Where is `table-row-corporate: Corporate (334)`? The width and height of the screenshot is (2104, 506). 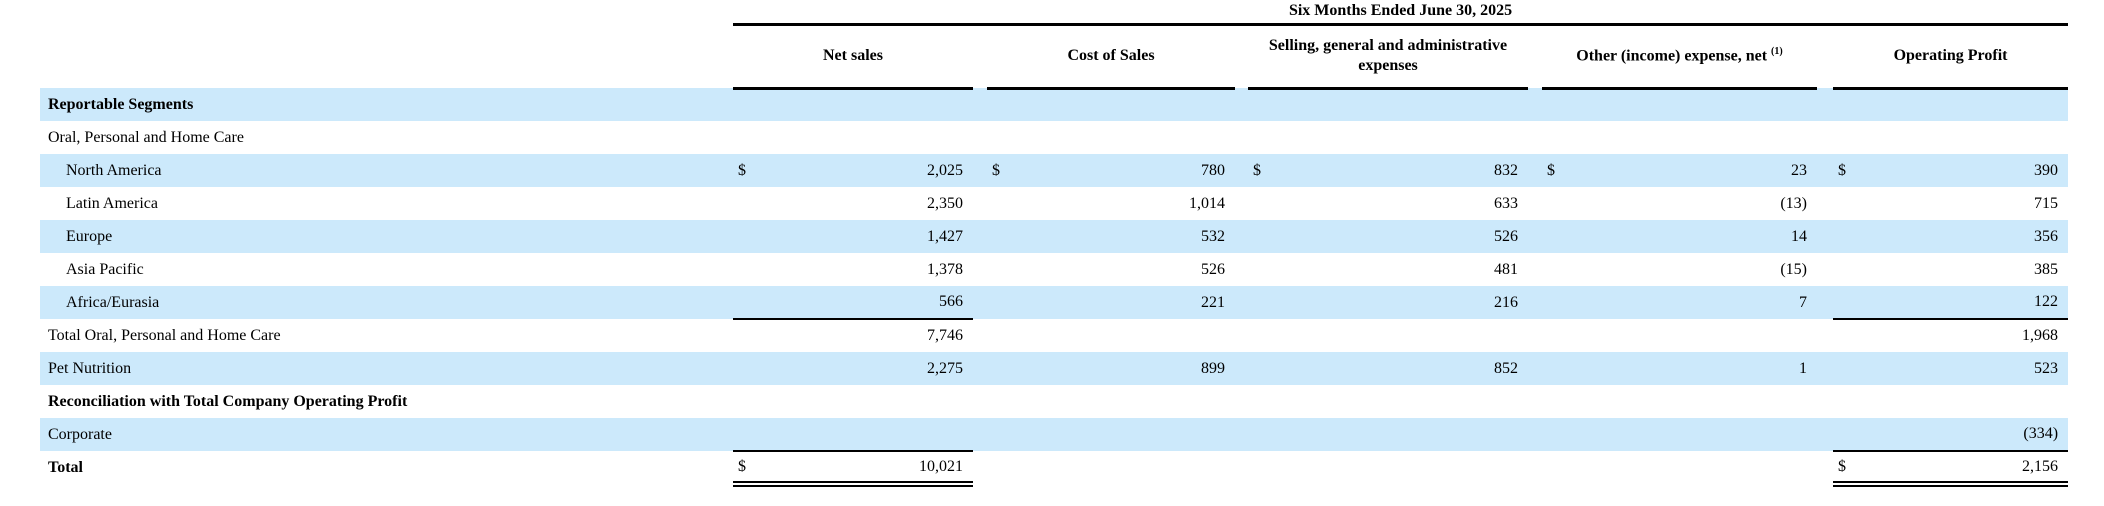
table-row-corporate: Corporate (334) is located at coordinates (1054, 435).